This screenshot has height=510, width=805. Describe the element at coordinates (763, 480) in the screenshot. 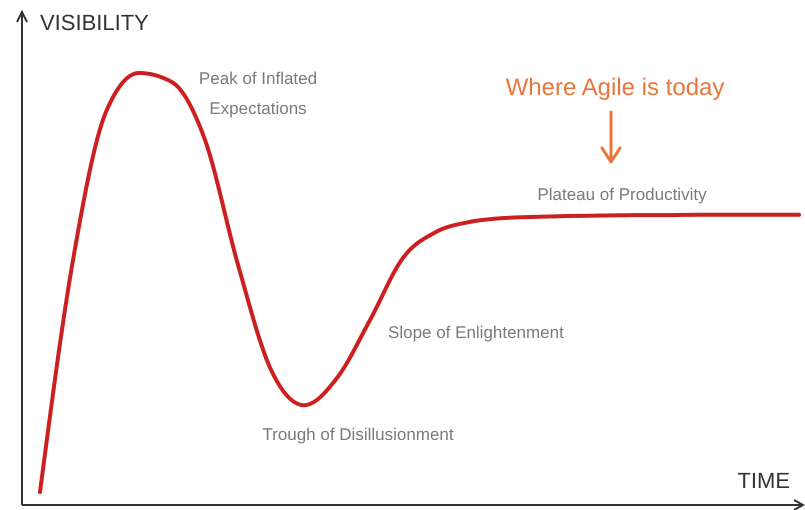

I see `x-axis-title: TIME` at that location.